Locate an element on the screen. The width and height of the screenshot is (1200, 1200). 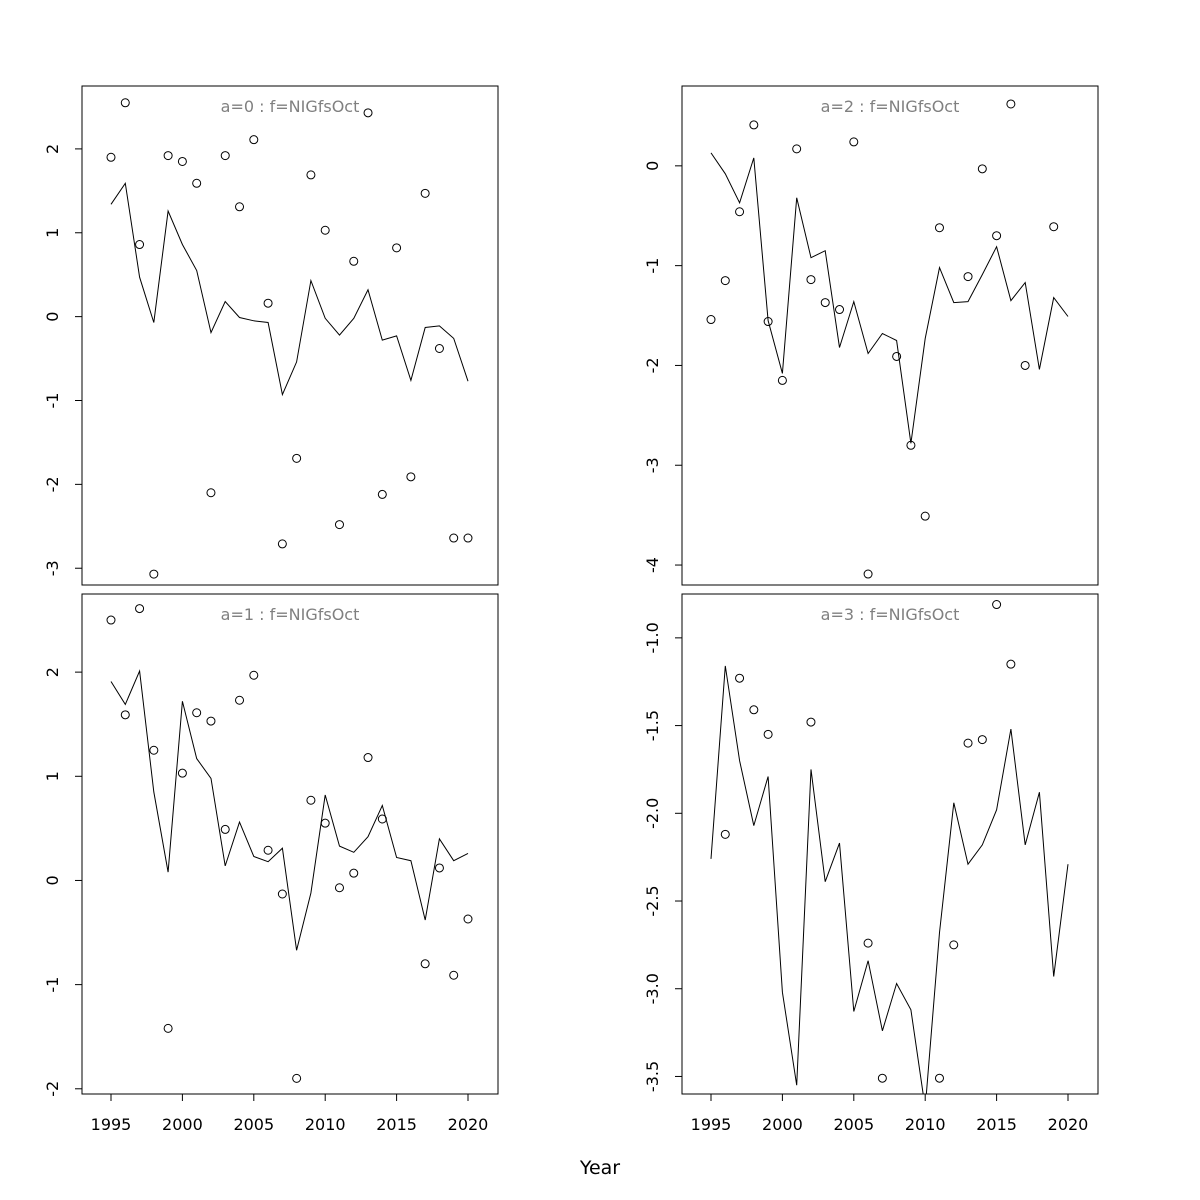
panel-title: a=3 : f=NIGfsOct is located at coordinates (890, 614).